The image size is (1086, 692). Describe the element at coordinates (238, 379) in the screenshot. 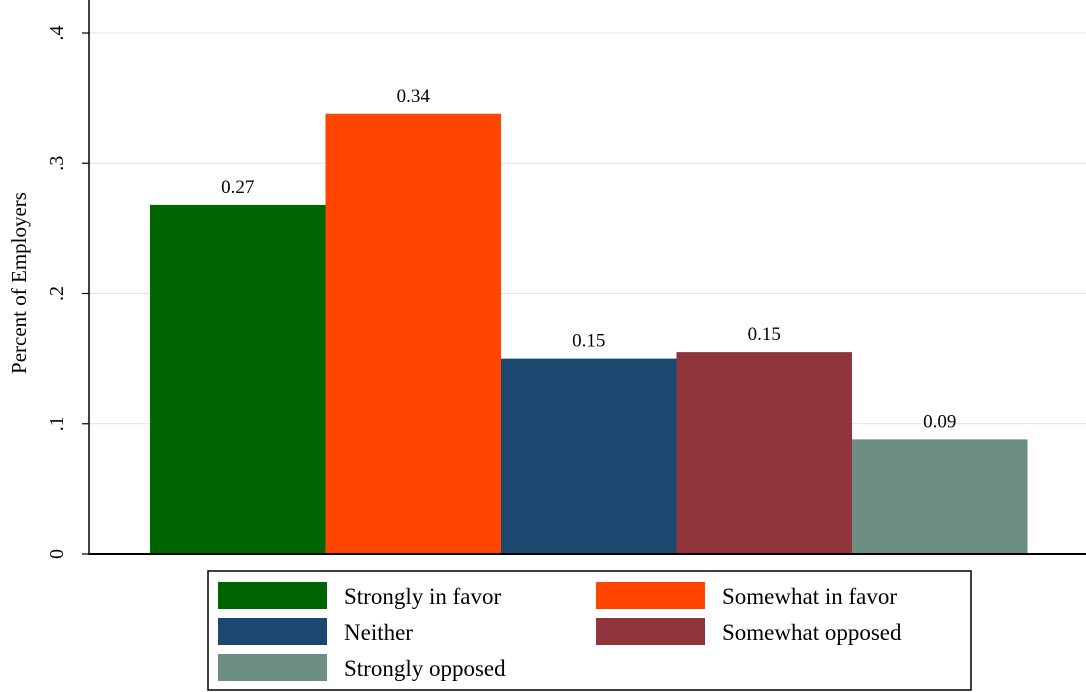

I see `bar-strongly-in-favor` at that location.